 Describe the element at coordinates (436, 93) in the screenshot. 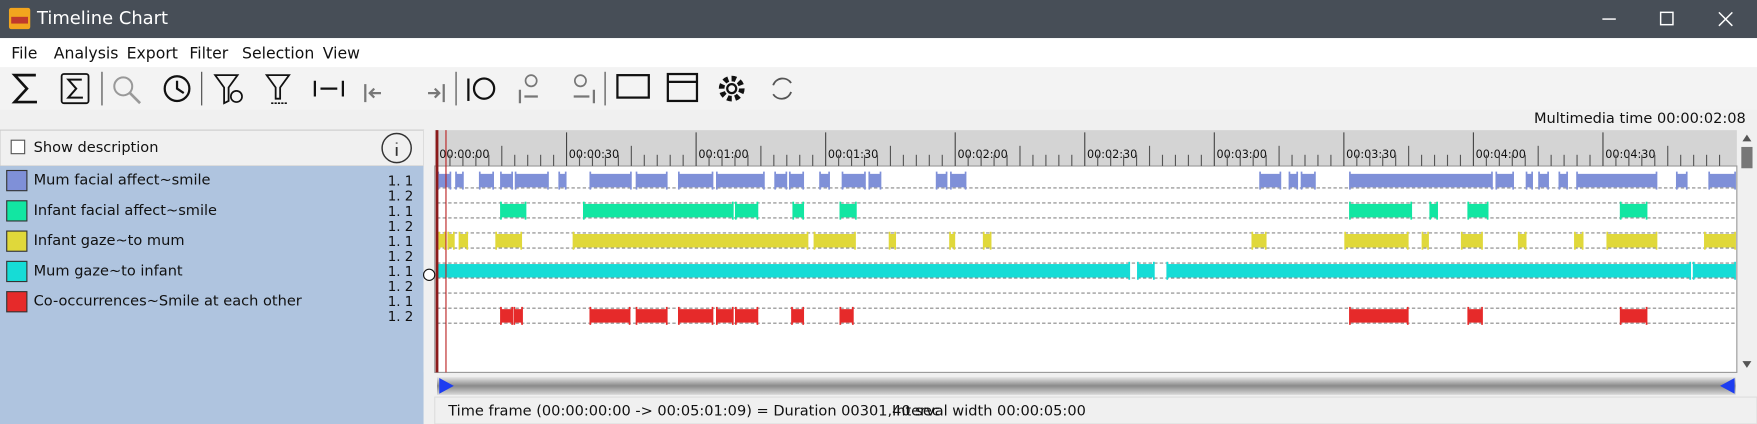

I see `next-interval-button` at that location.